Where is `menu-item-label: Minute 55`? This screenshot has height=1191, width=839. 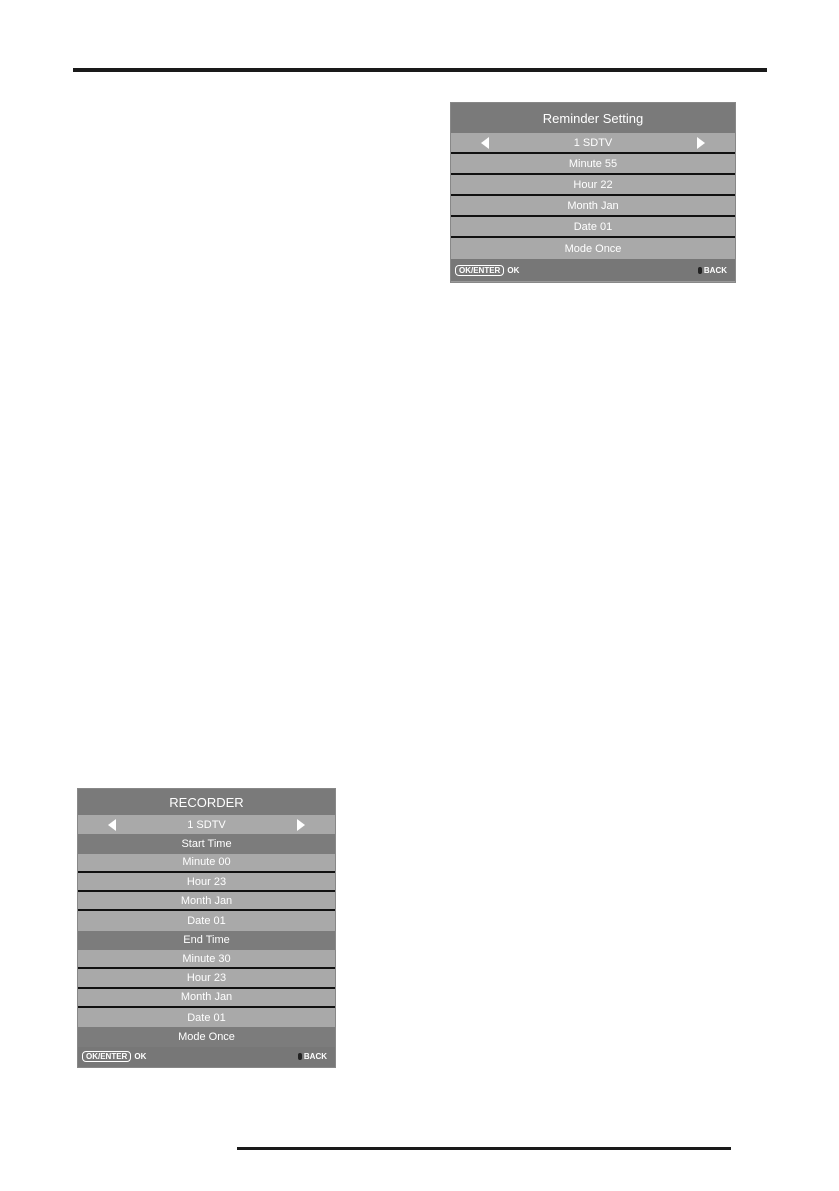 menu-item-label: Minute 55 is located at coordinates (593, 163).